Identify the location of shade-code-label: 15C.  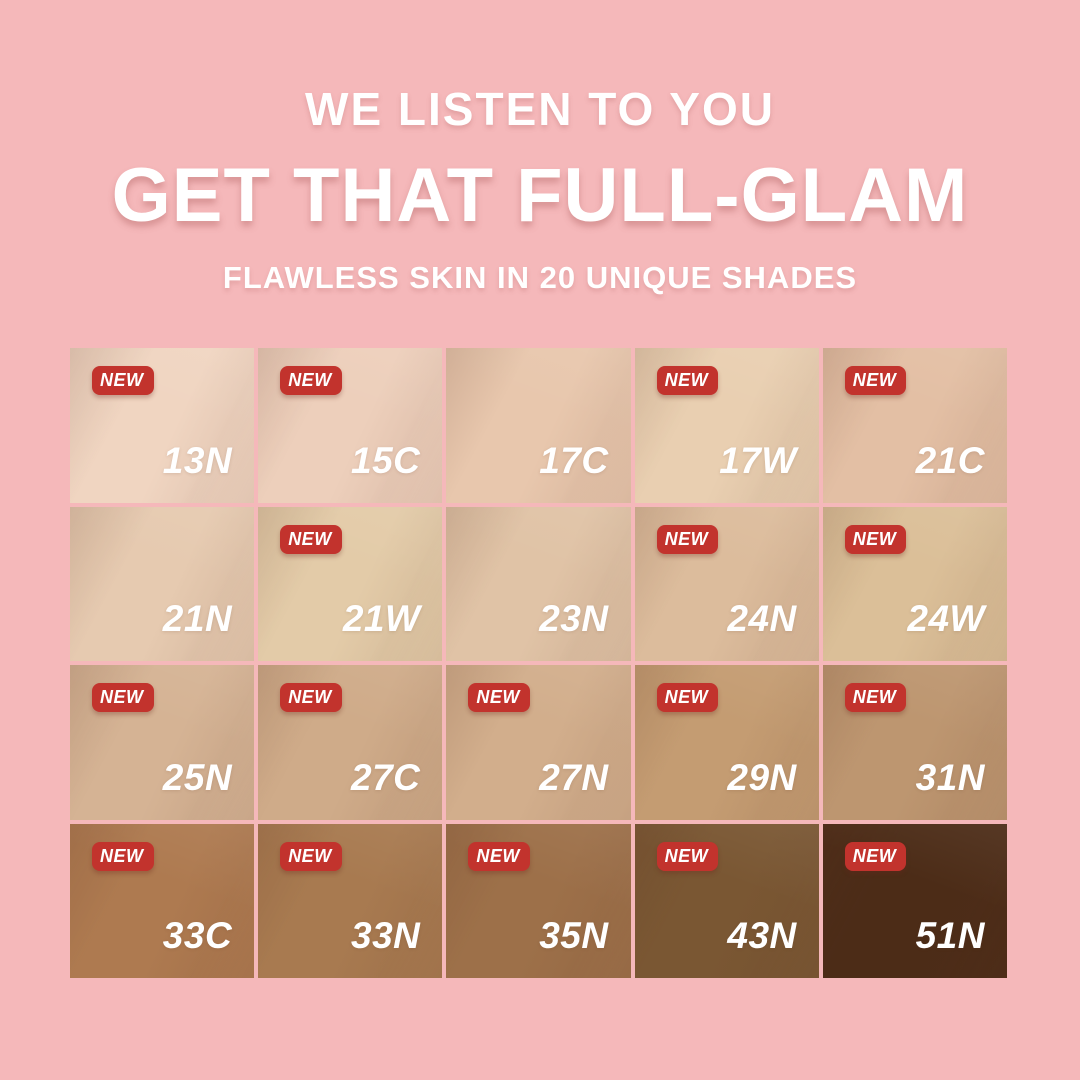
(386, 460).